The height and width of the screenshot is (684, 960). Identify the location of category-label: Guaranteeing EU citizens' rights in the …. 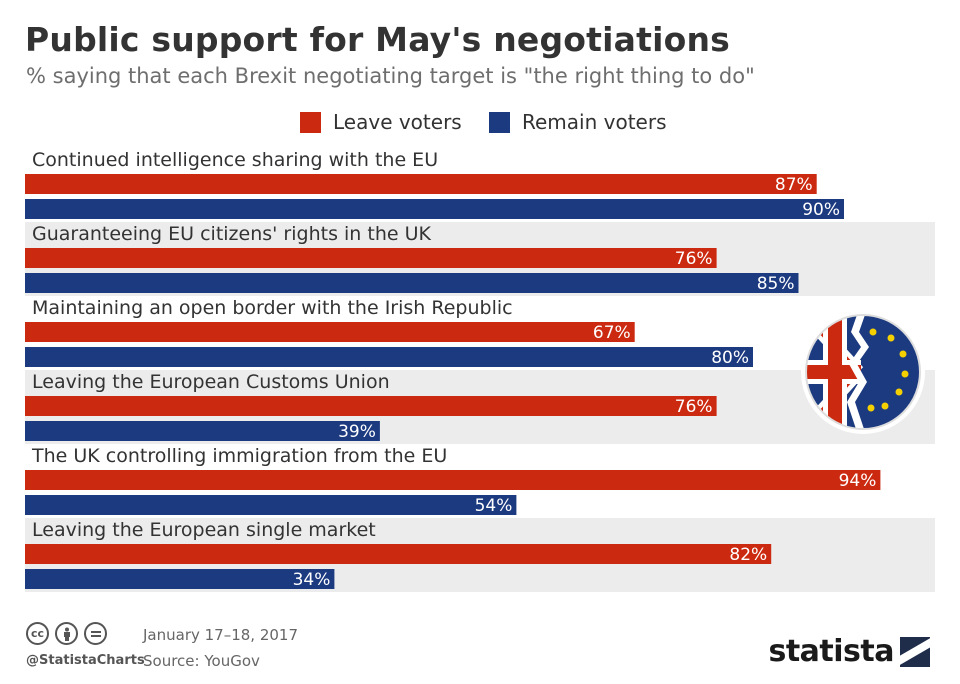
(231, 234).